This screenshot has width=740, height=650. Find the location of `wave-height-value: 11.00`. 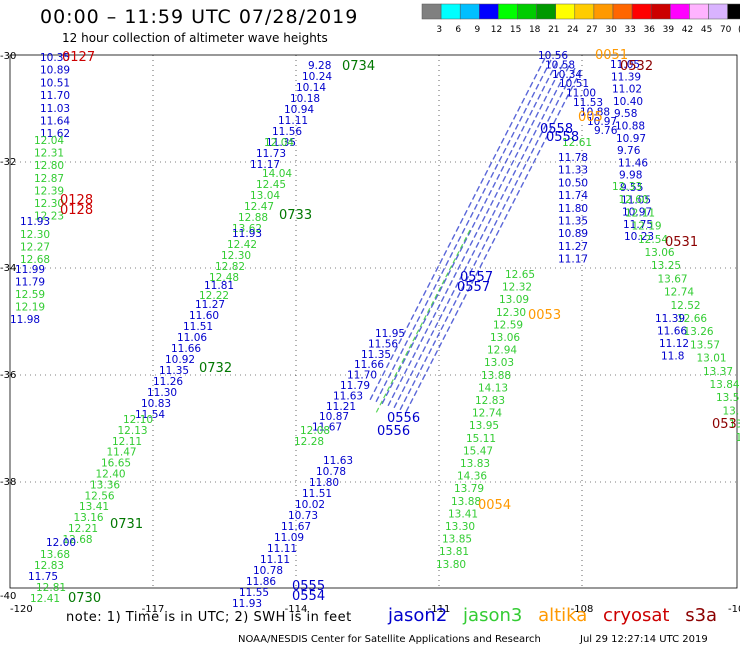

wave-height-value: 11.00 is located at coordinates (581, 94).